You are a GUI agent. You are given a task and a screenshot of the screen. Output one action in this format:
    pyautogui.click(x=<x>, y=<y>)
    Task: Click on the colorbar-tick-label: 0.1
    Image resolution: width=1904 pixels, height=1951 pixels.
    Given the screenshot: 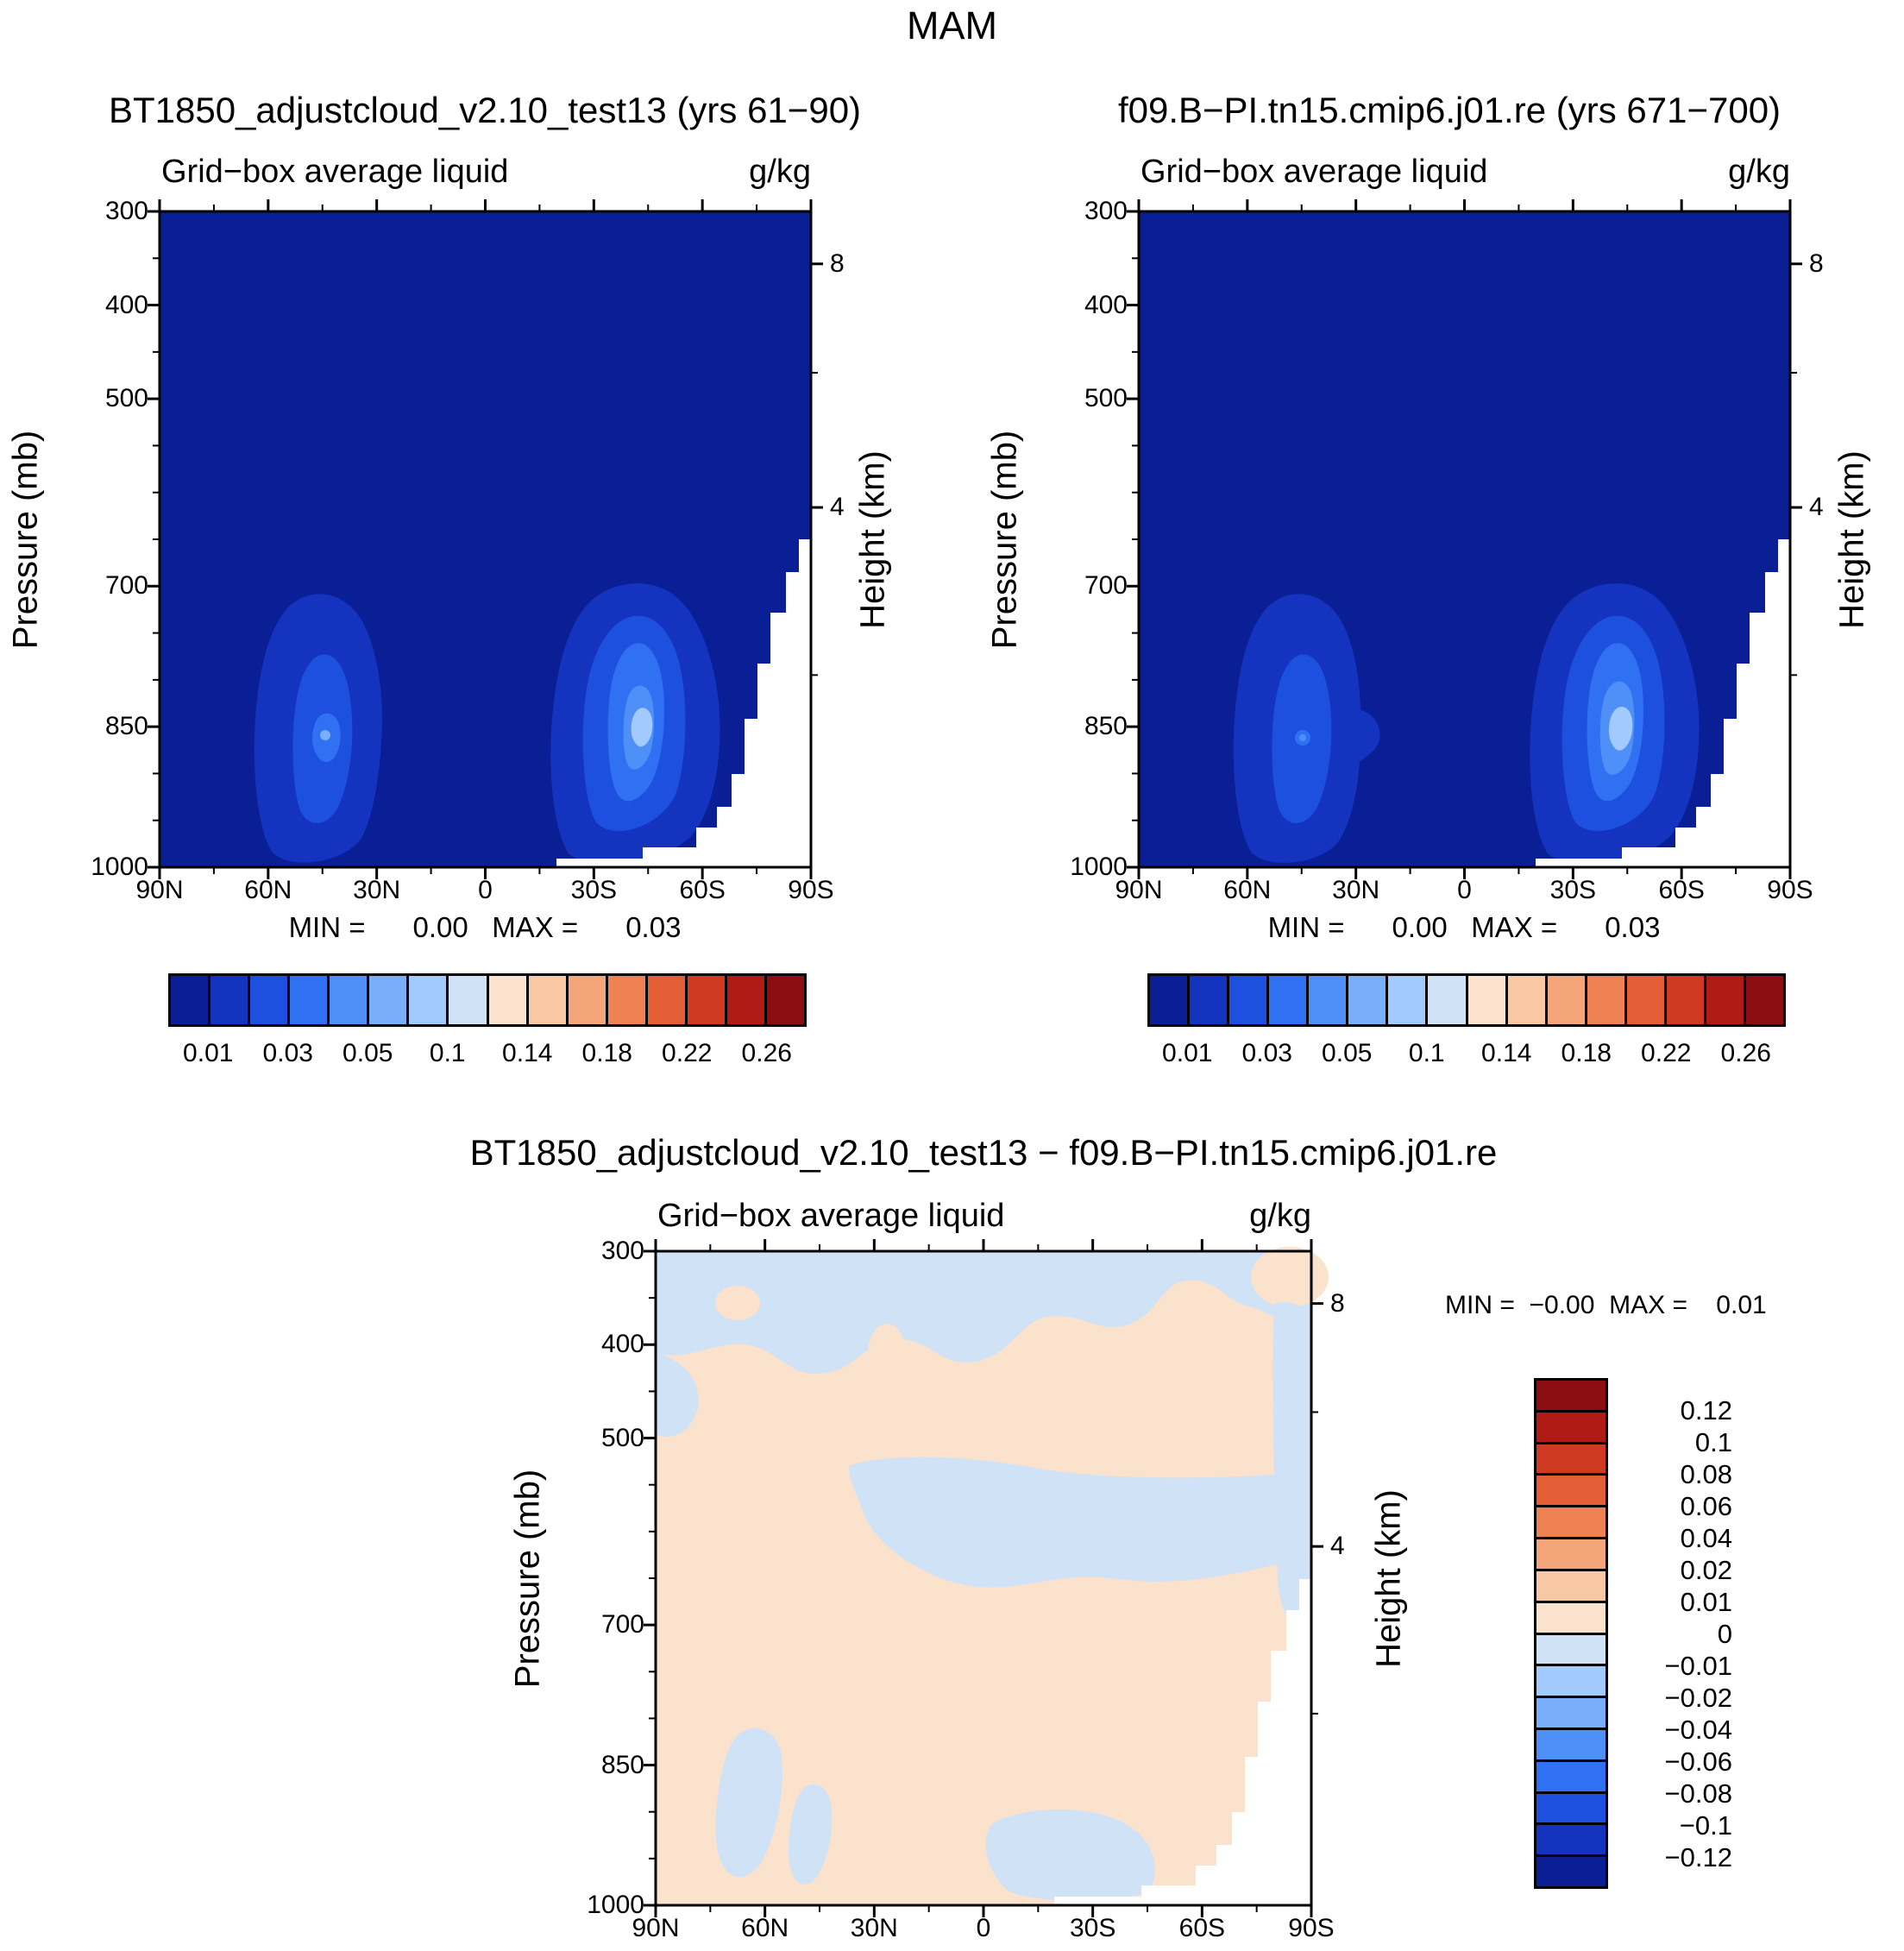 What is the action you would take?
    pyautogui.click(x=448, y=1053)
    